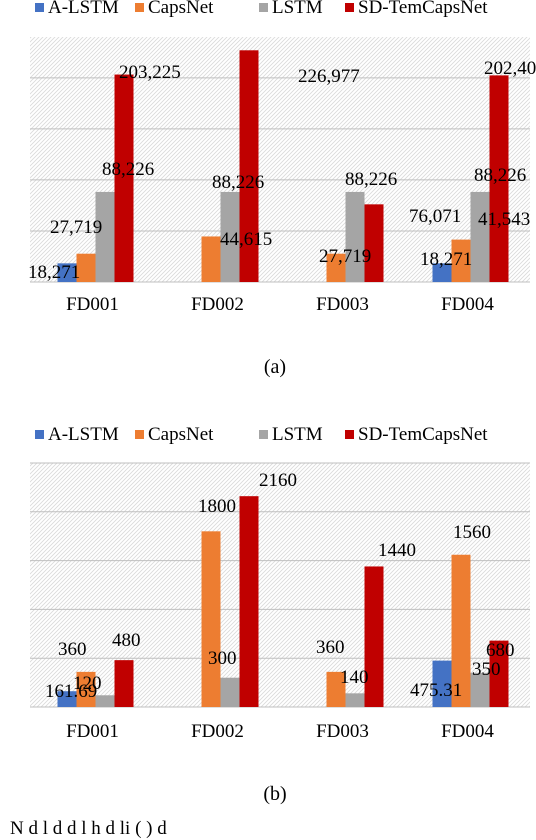  Describe the element at coordinates (510, 68) in the screenshot. I see `data-label-sd-temcapsnet: 202,401` at that location.